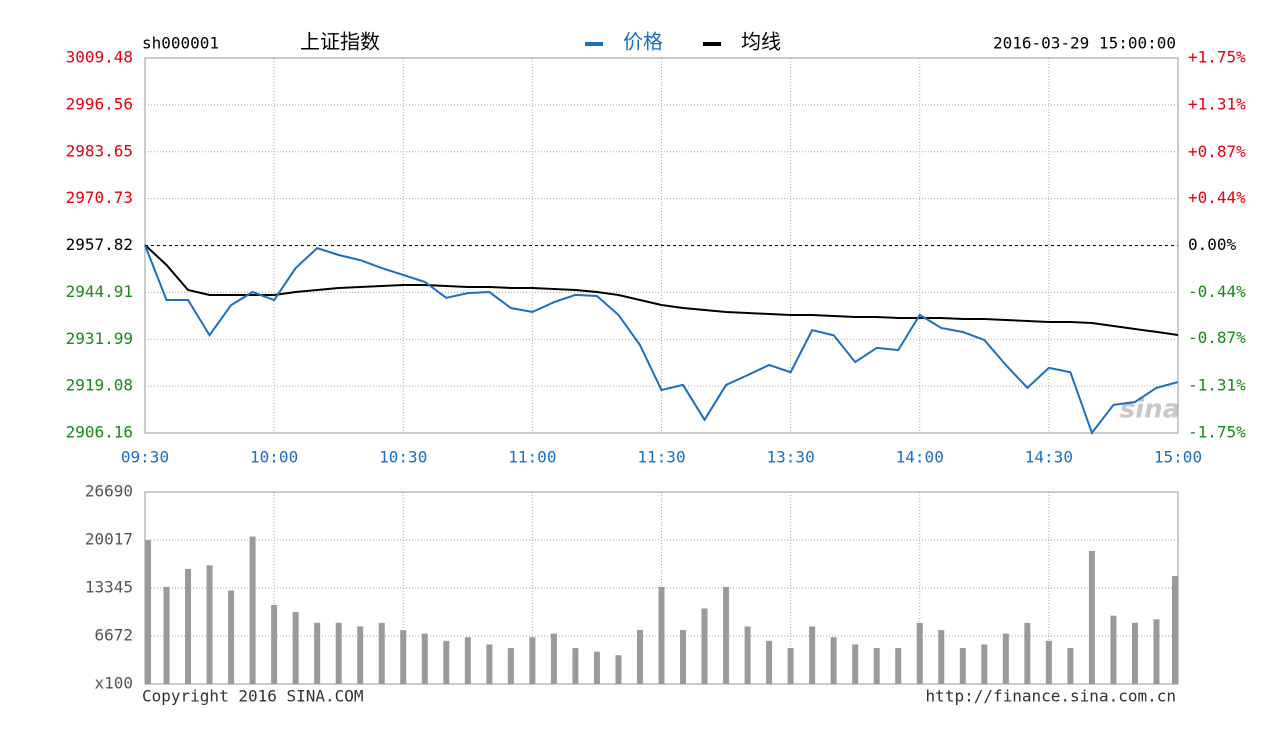 The image size is (1280, 729). I want to click on copyright: Copyright 2016 SINA.COM, so click(253, 696).